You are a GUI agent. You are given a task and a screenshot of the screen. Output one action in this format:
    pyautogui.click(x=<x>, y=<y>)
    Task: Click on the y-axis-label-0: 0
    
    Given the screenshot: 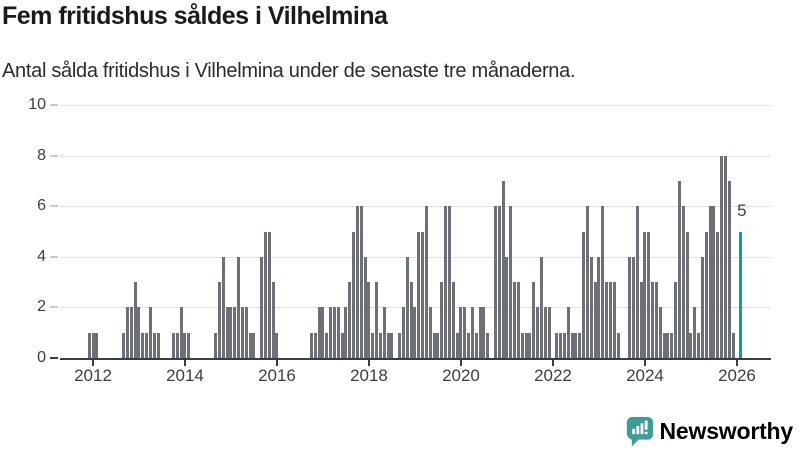 What is the action you would take?
    pyautogui.click(x=41, y=357)
    